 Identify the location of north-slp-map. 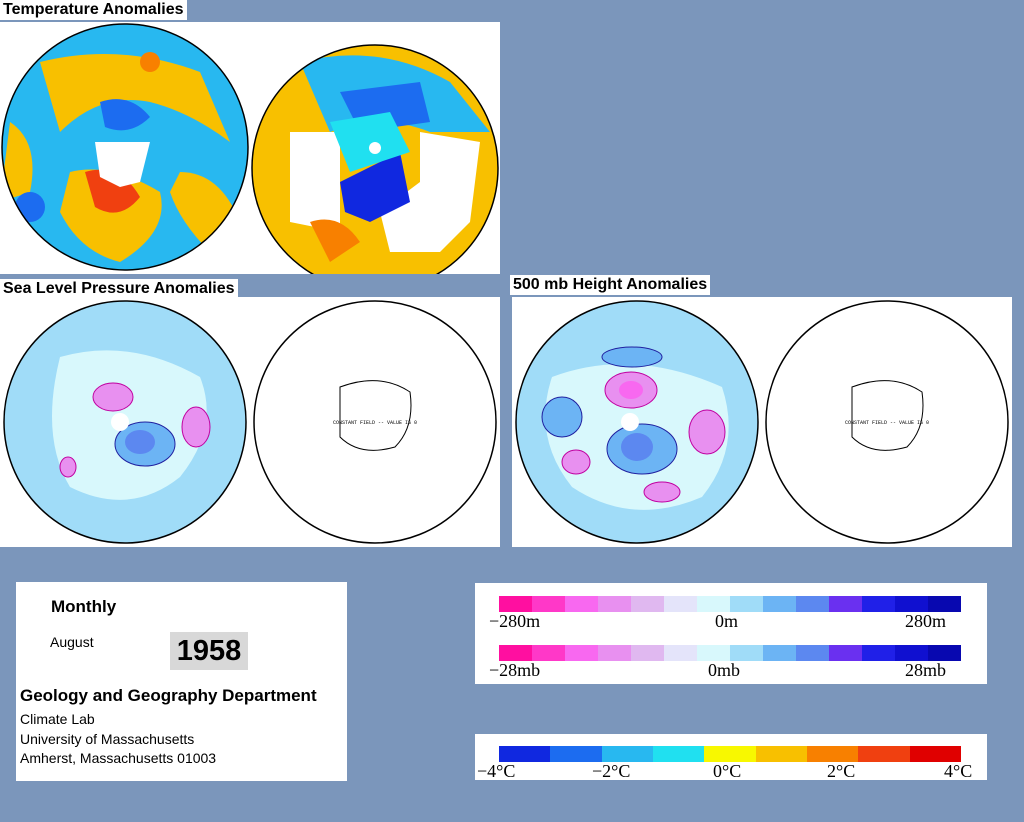
(125, 422).